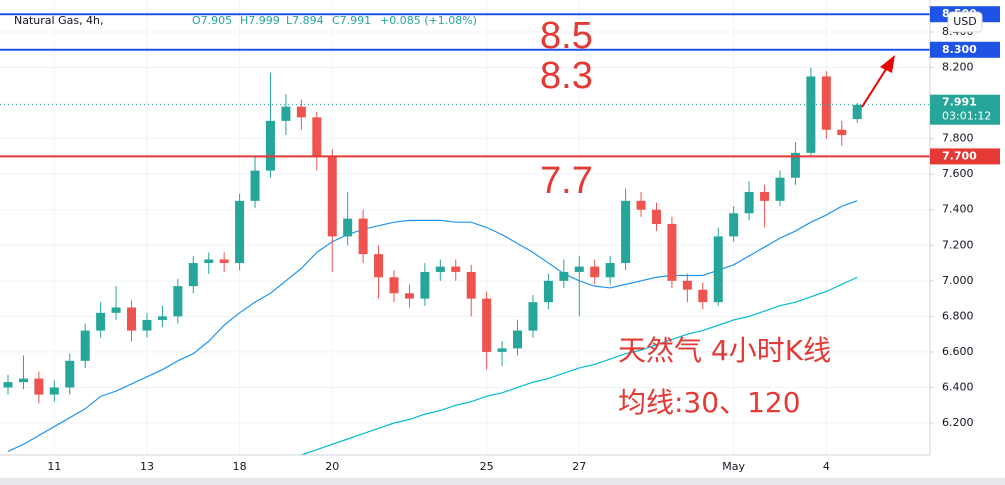 The height and width of the screenshot is (485, 1005). Describe the element at coordinates (958, 422) in the screenshot. I see `y-tick-label: 6.200` at that location.